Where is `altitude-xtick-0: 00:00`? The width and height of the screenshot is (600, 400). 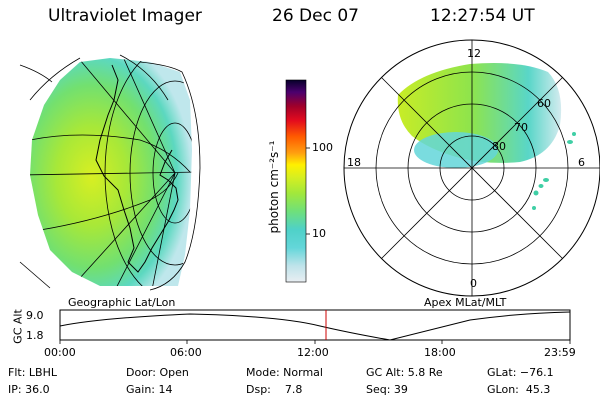
altitude-xtick-0: 00:00 is located at coordinates (60, 352).